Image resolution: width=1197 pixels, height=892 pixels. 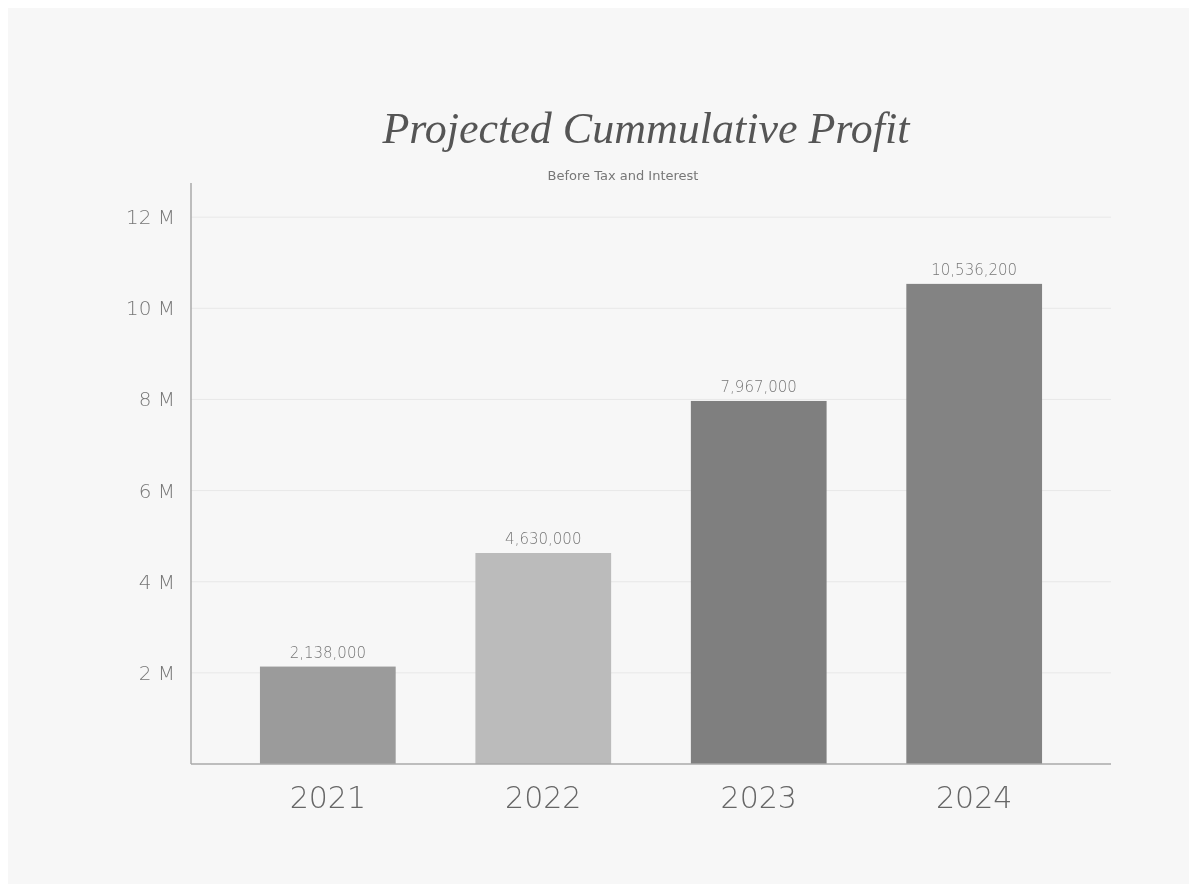 I want to click on y-tick-label: 2 M, so click(x=156, y=672).